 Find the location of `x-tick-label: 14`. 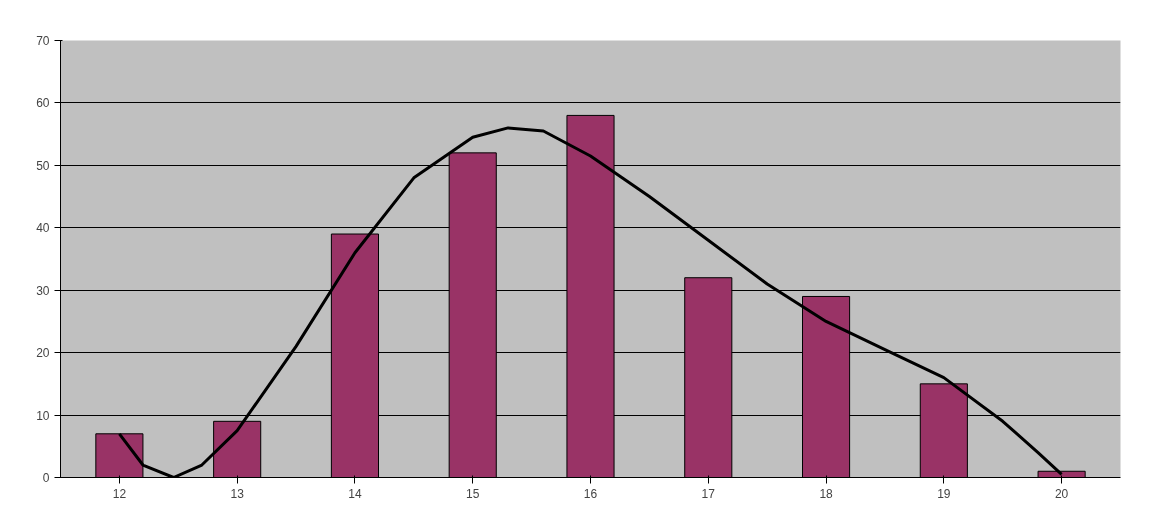

x-tick-label: 14 is located at coordinates (355, 493).